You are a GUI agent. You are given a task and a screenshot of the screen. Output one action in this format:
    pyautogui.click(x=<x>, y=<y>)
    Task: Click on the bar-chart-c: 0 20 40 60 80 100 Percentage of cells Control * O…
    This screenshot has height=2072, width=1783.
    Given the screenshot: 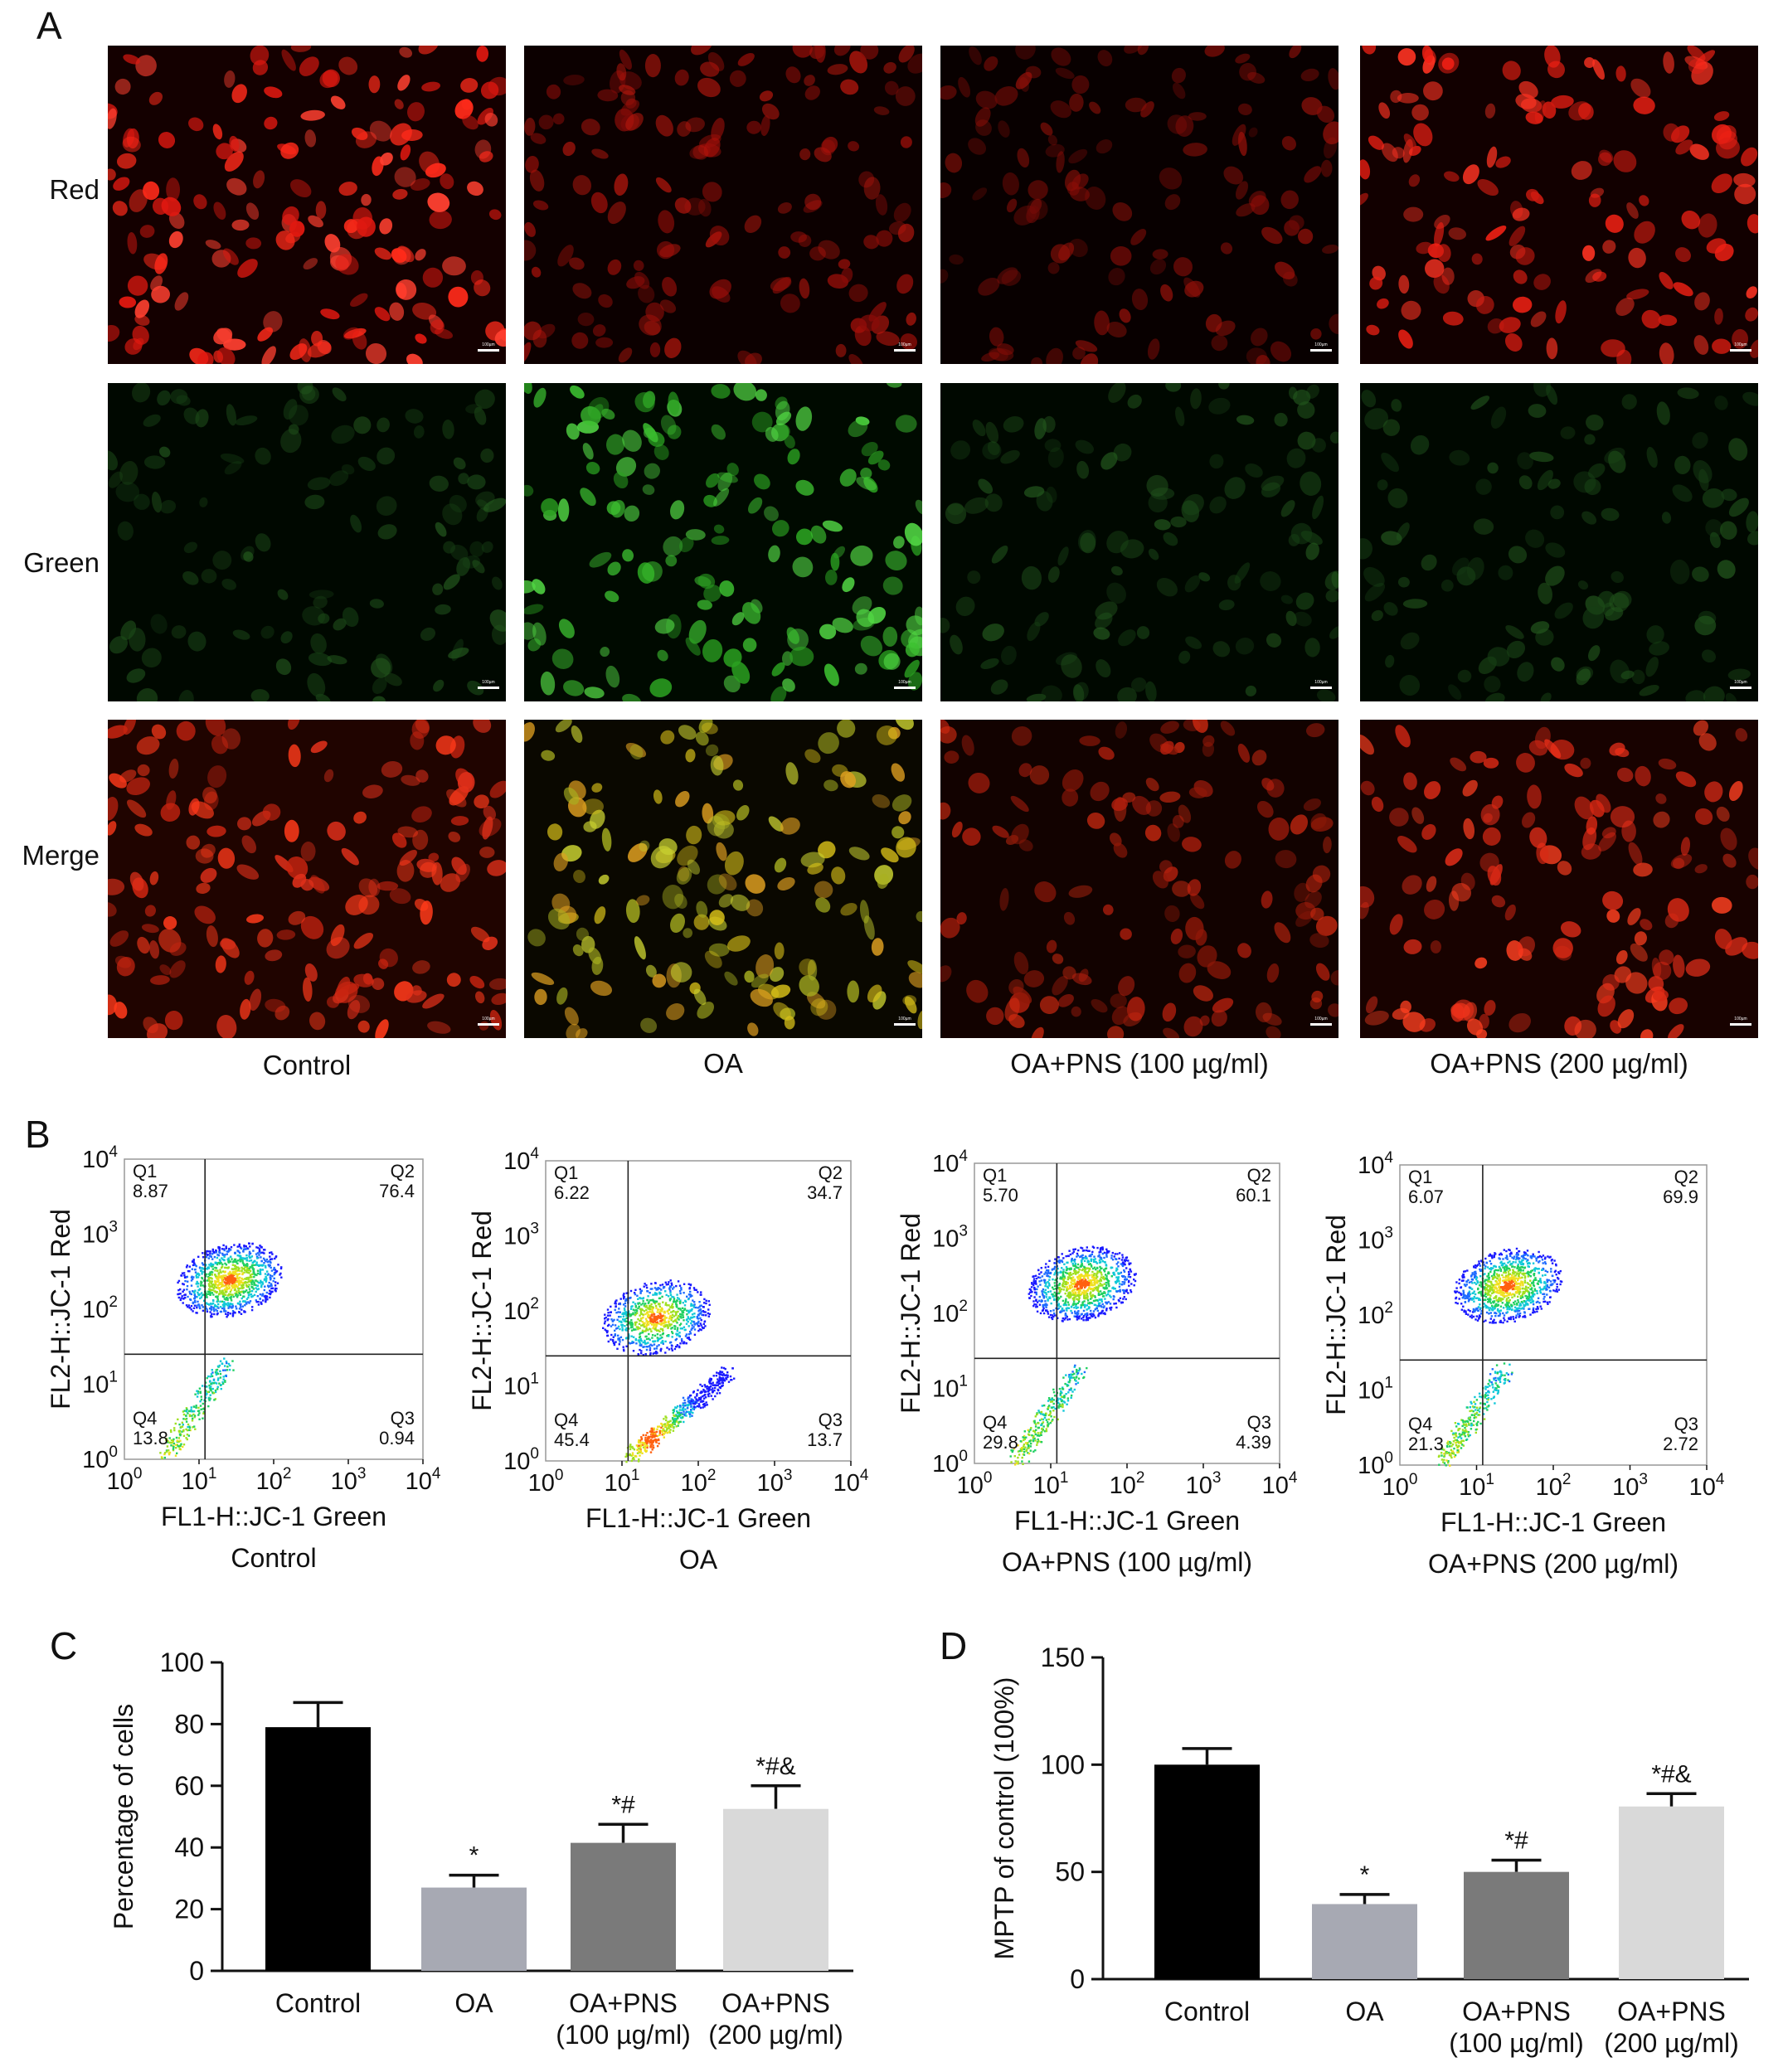 What is the action you would take?
    pyautogui.click(x=481, y=1848)
    